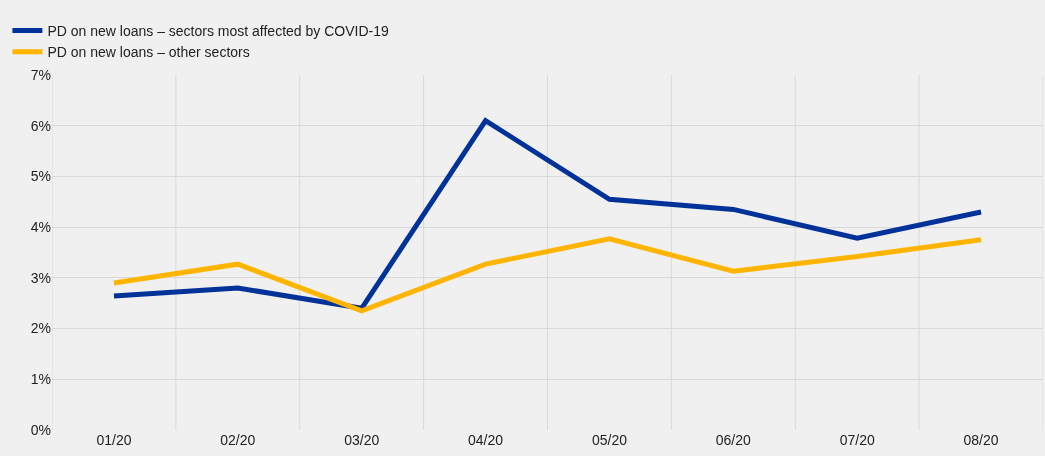  Describe the element at coordinates (733, 440) in the screenshot. I see `x-tick-label: 06/20` at that location.